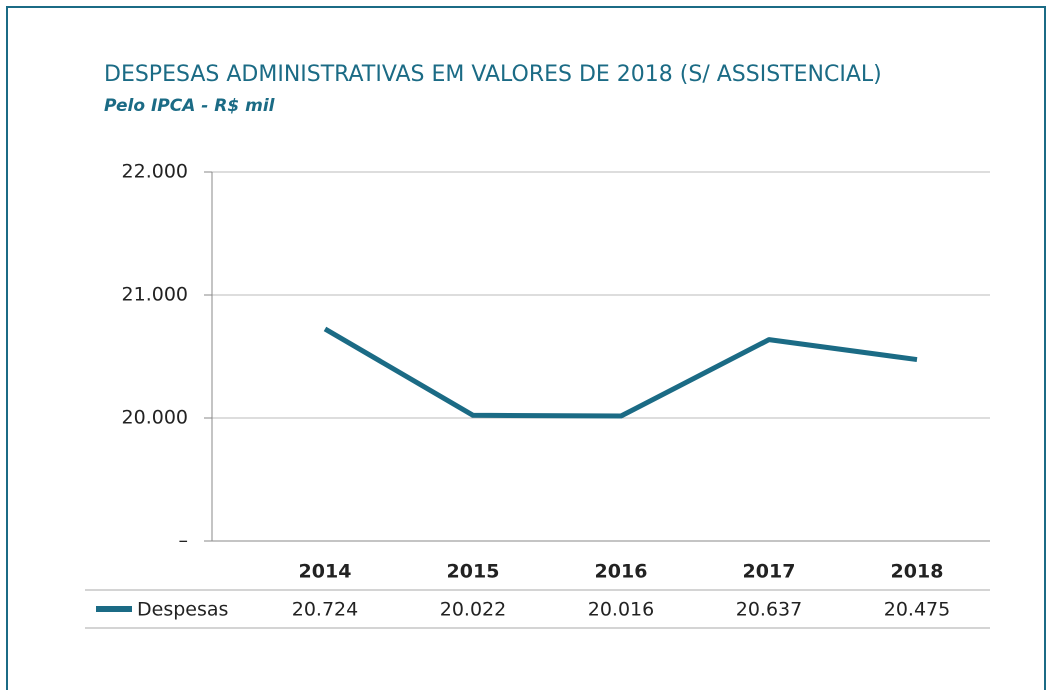 The width and height of the screenshot is (1053, 690). What do you see at coordinates (155, 295) in the screenshot?
I see `y-tick-label: 21.000` at bounding box center [155, 295].